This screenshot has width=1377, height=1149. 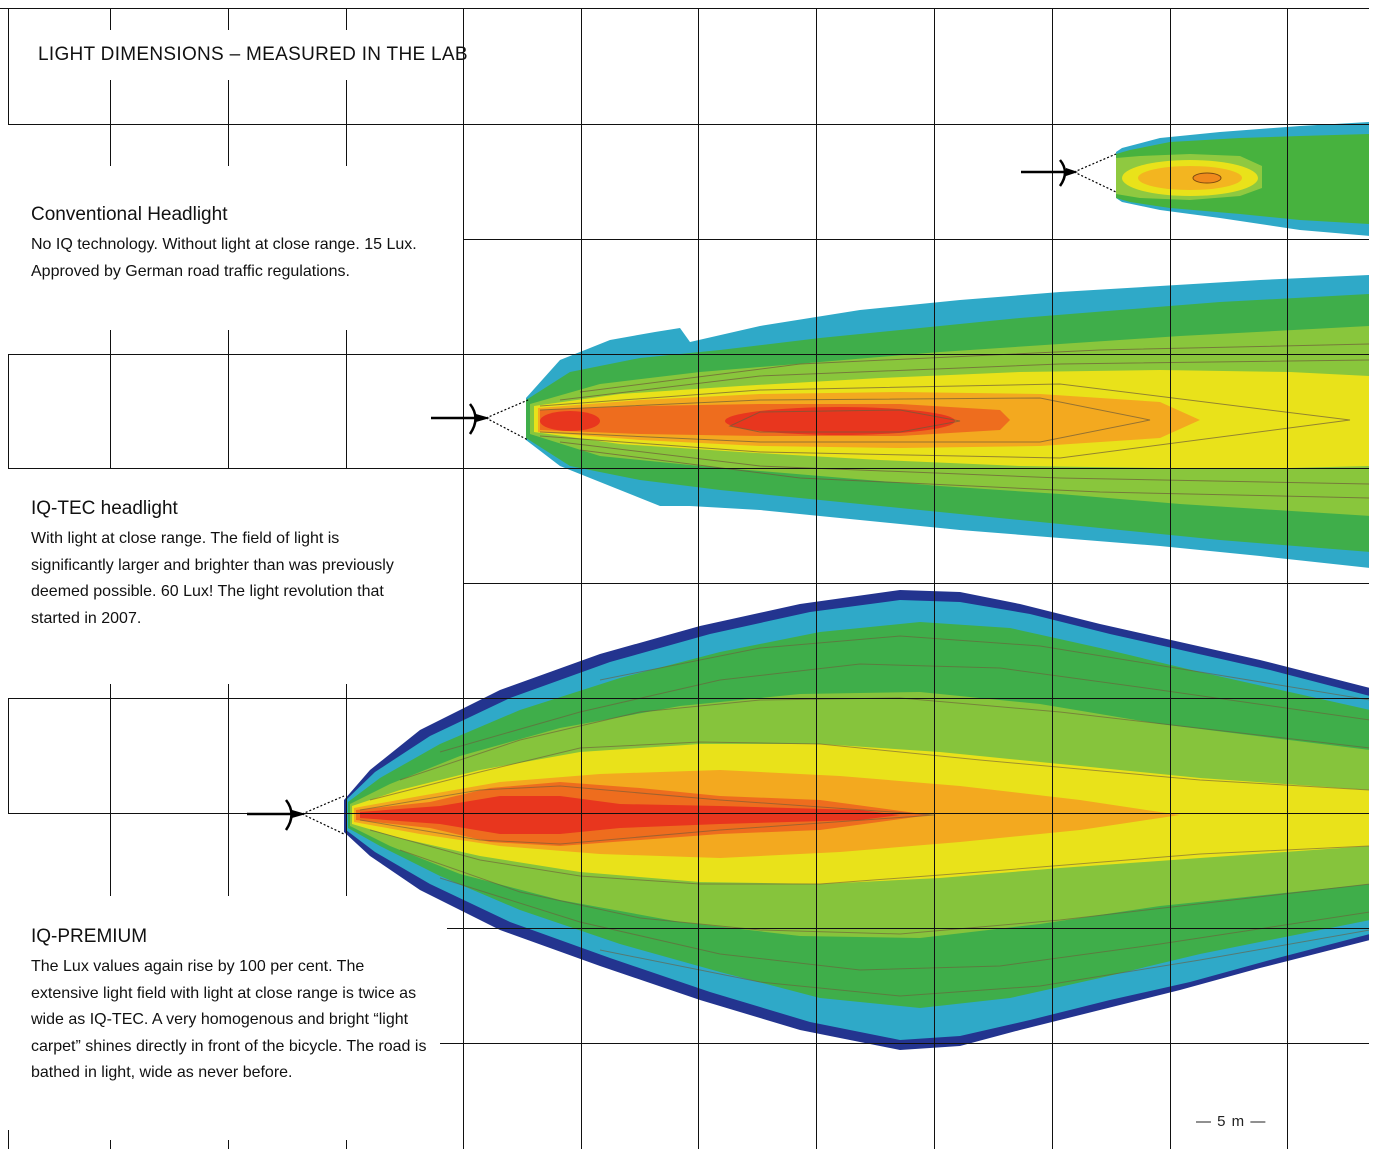 I want to click on scale-label: — 5 m —, so click(x=1231, y=1121).